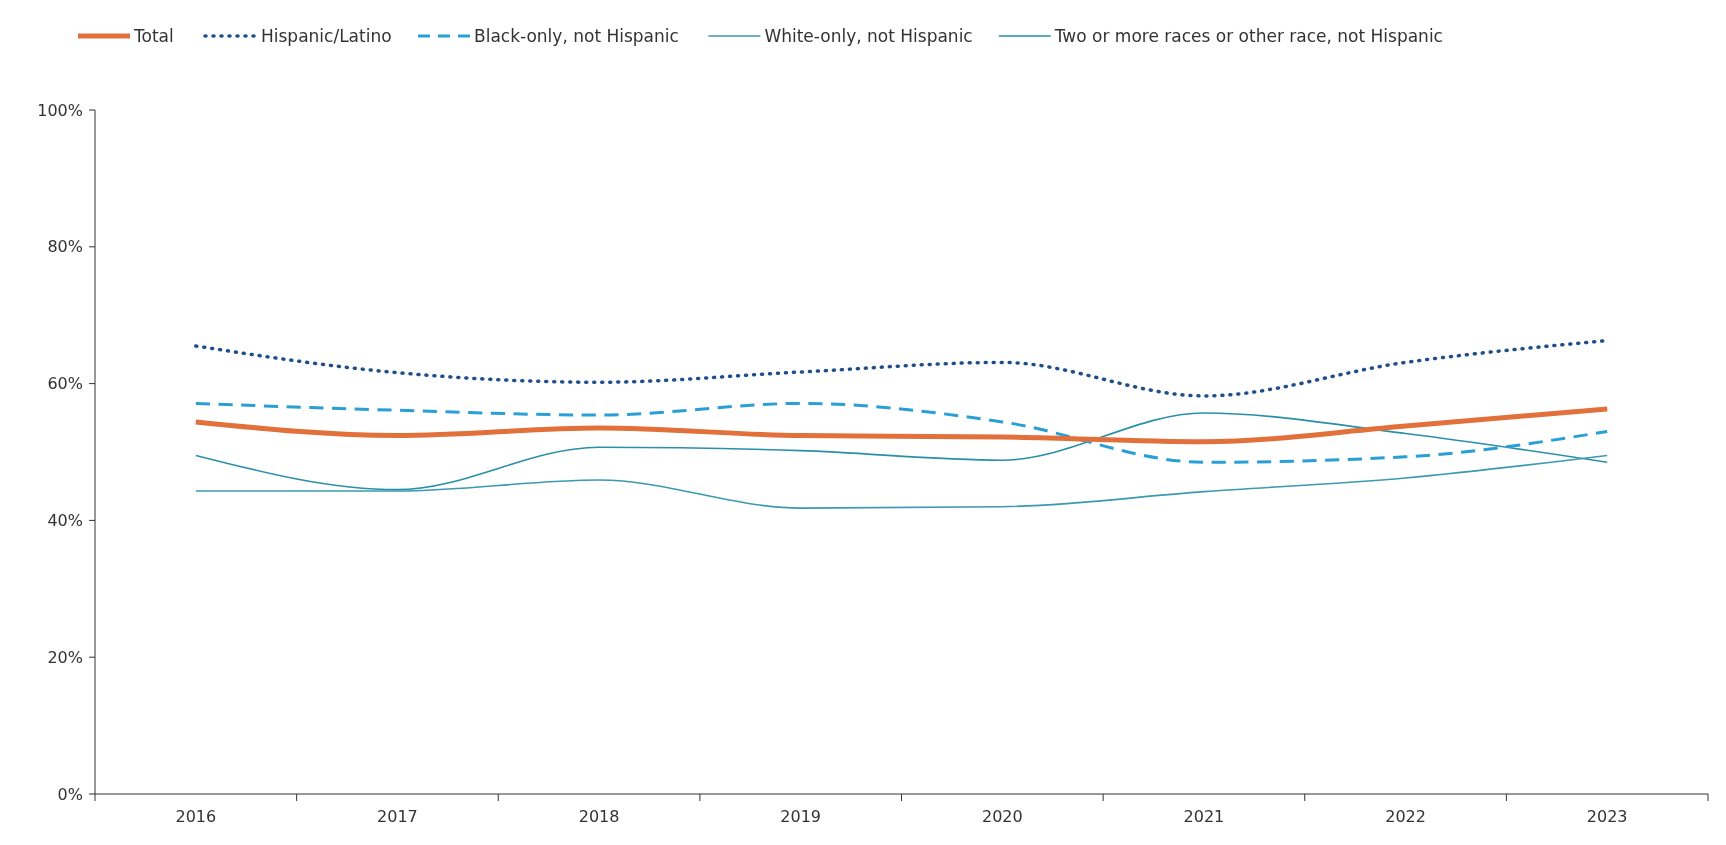  What do you see at coordinates (868, 35) in the screenshot?
I see `legend-label: White-only, not Hispanic` at bounding box center [868, 35].